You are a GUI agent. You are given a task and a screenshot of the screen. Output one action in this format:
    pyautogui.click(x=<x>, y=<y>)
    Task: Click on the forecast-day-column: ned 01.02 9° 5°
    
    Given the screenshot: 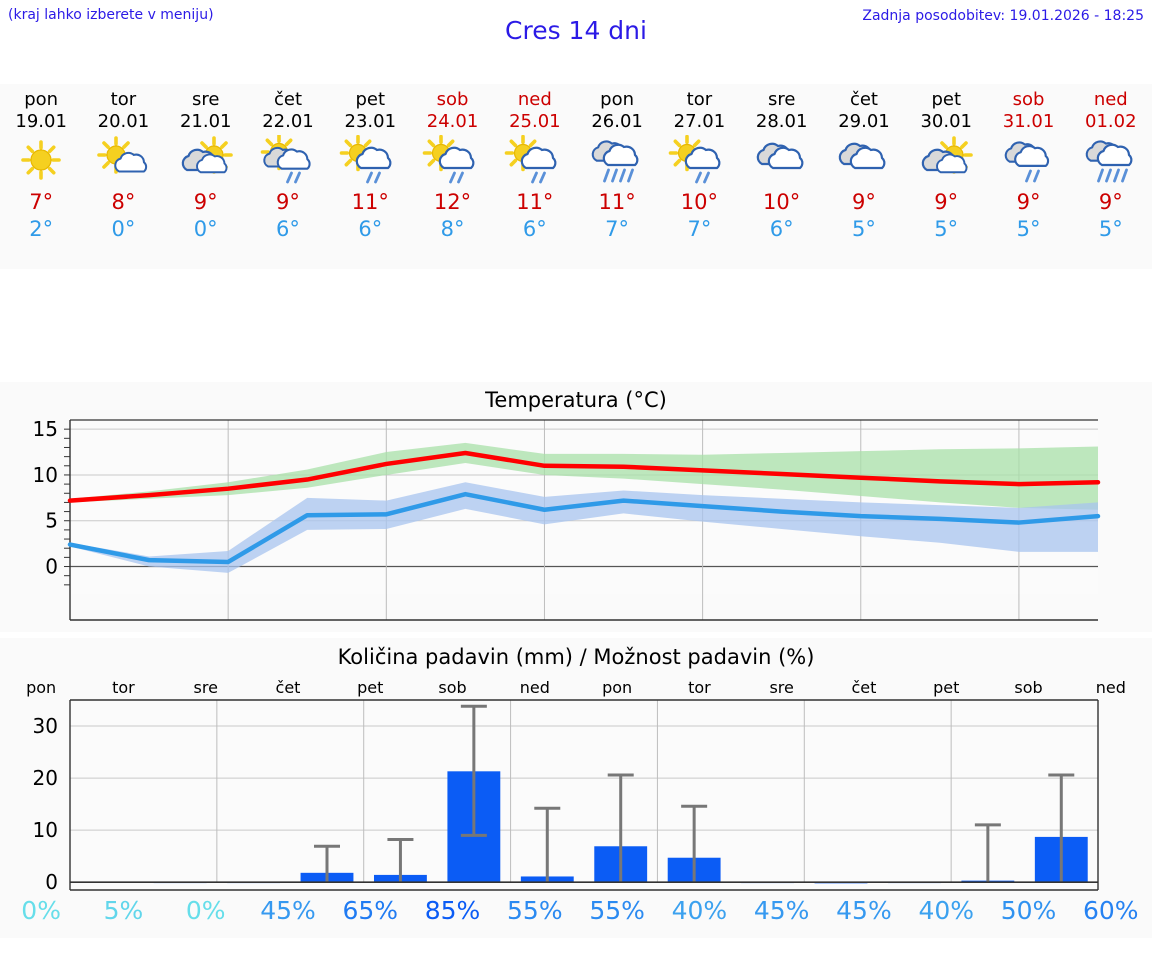 What is the action you would take?
    pyautogui.click(x=1111, y=176)
    